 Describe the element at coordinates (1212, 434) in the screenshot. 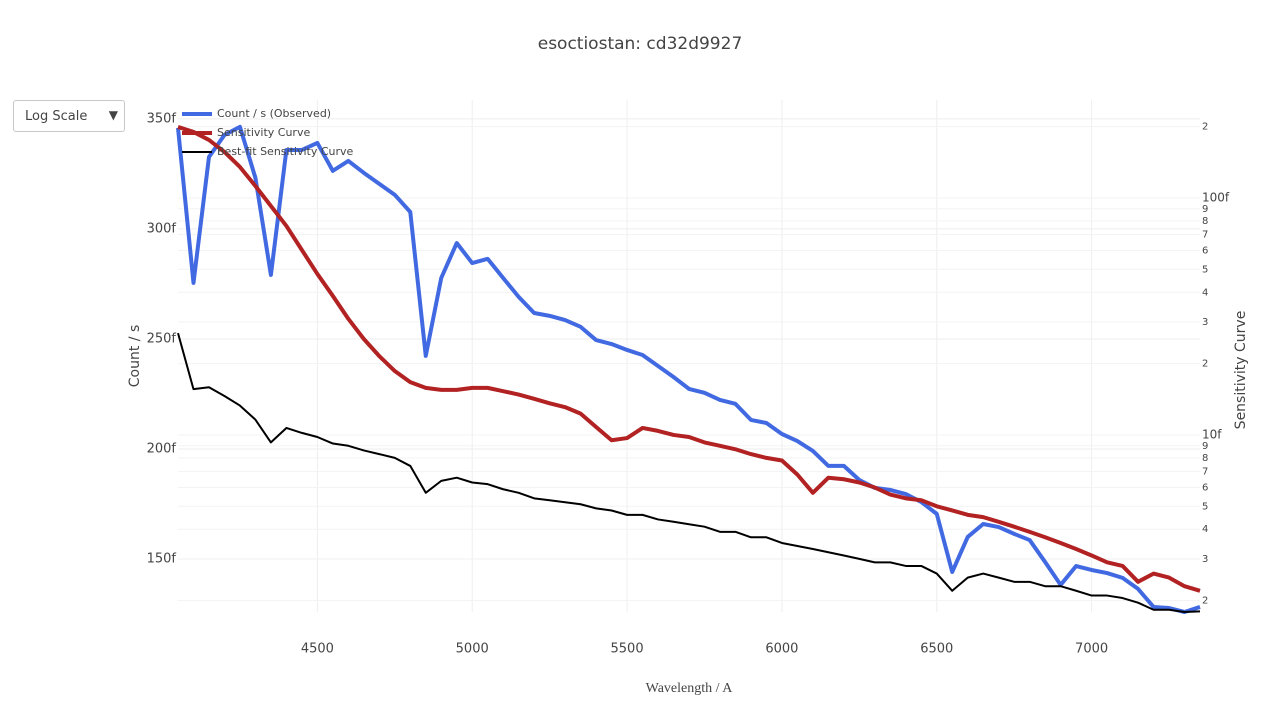

I see `y2-tick-label: 10f` at that location.